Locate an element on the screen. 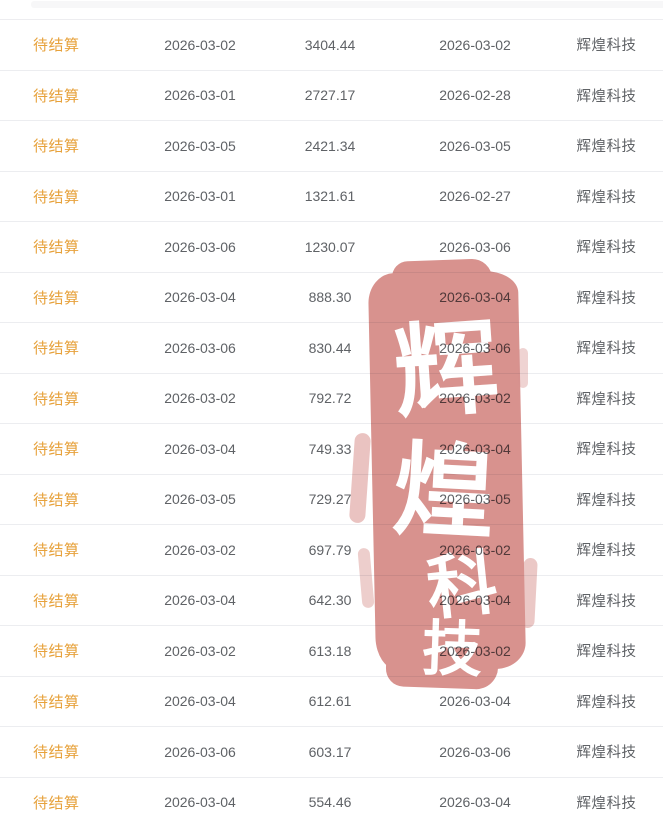 This screenshot has width=663, height=822. cell-amount: 749.33 is located at coordinates (330, 448).